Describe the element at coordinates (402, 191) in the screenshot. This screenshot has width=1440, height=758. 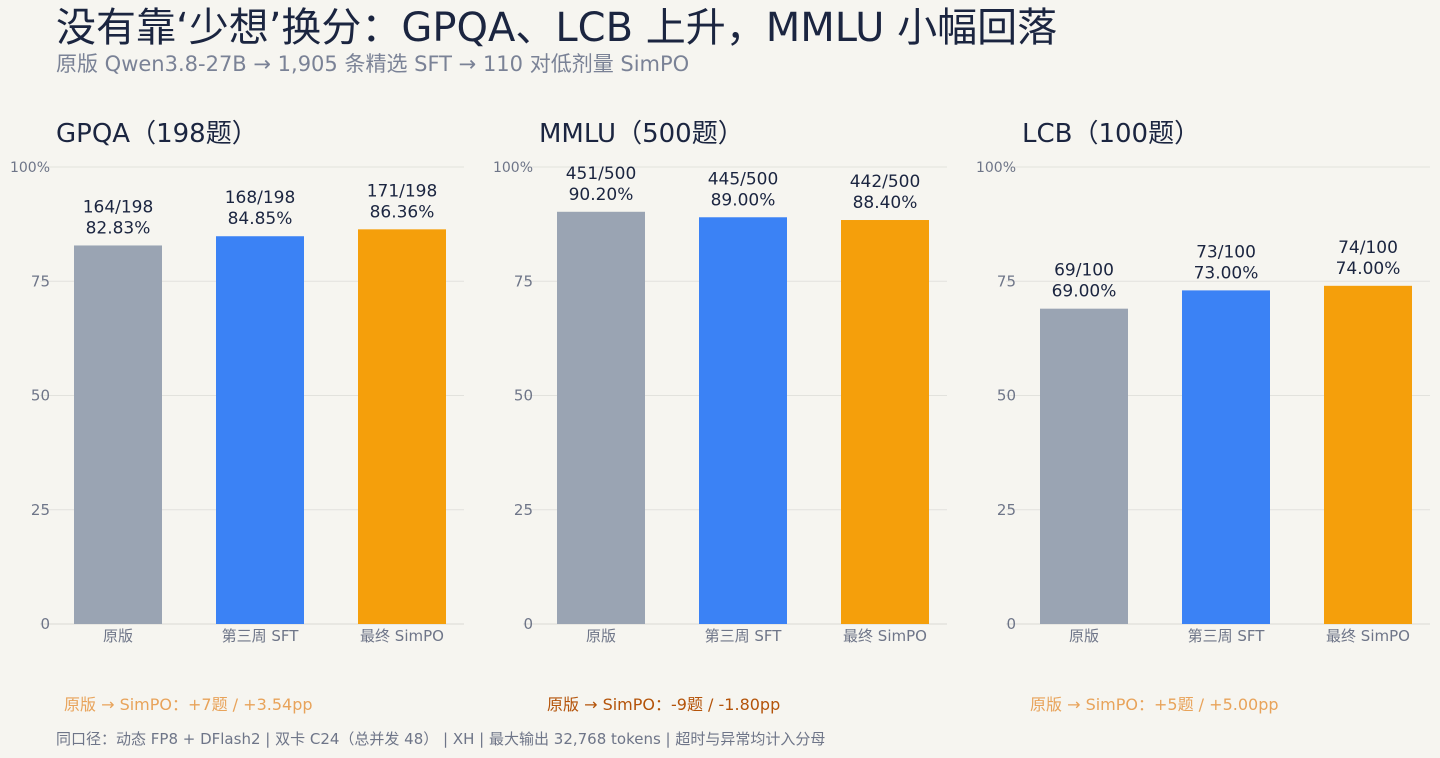
I see `gpqa-data-label: 171/198` at that location.